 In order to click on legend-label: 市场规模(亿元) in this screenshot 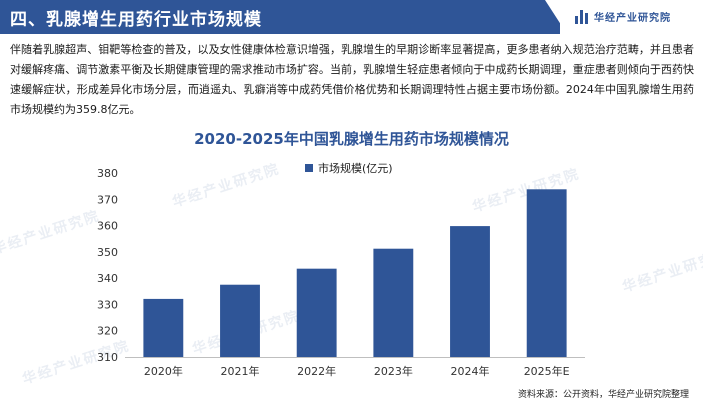, I will do `click(355, 168)`.